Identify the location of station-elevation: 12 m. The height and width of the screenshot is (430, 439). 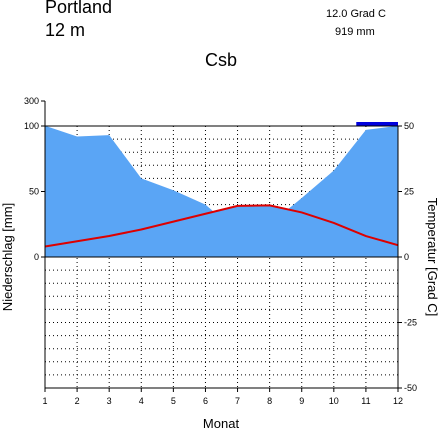
(65, 30).